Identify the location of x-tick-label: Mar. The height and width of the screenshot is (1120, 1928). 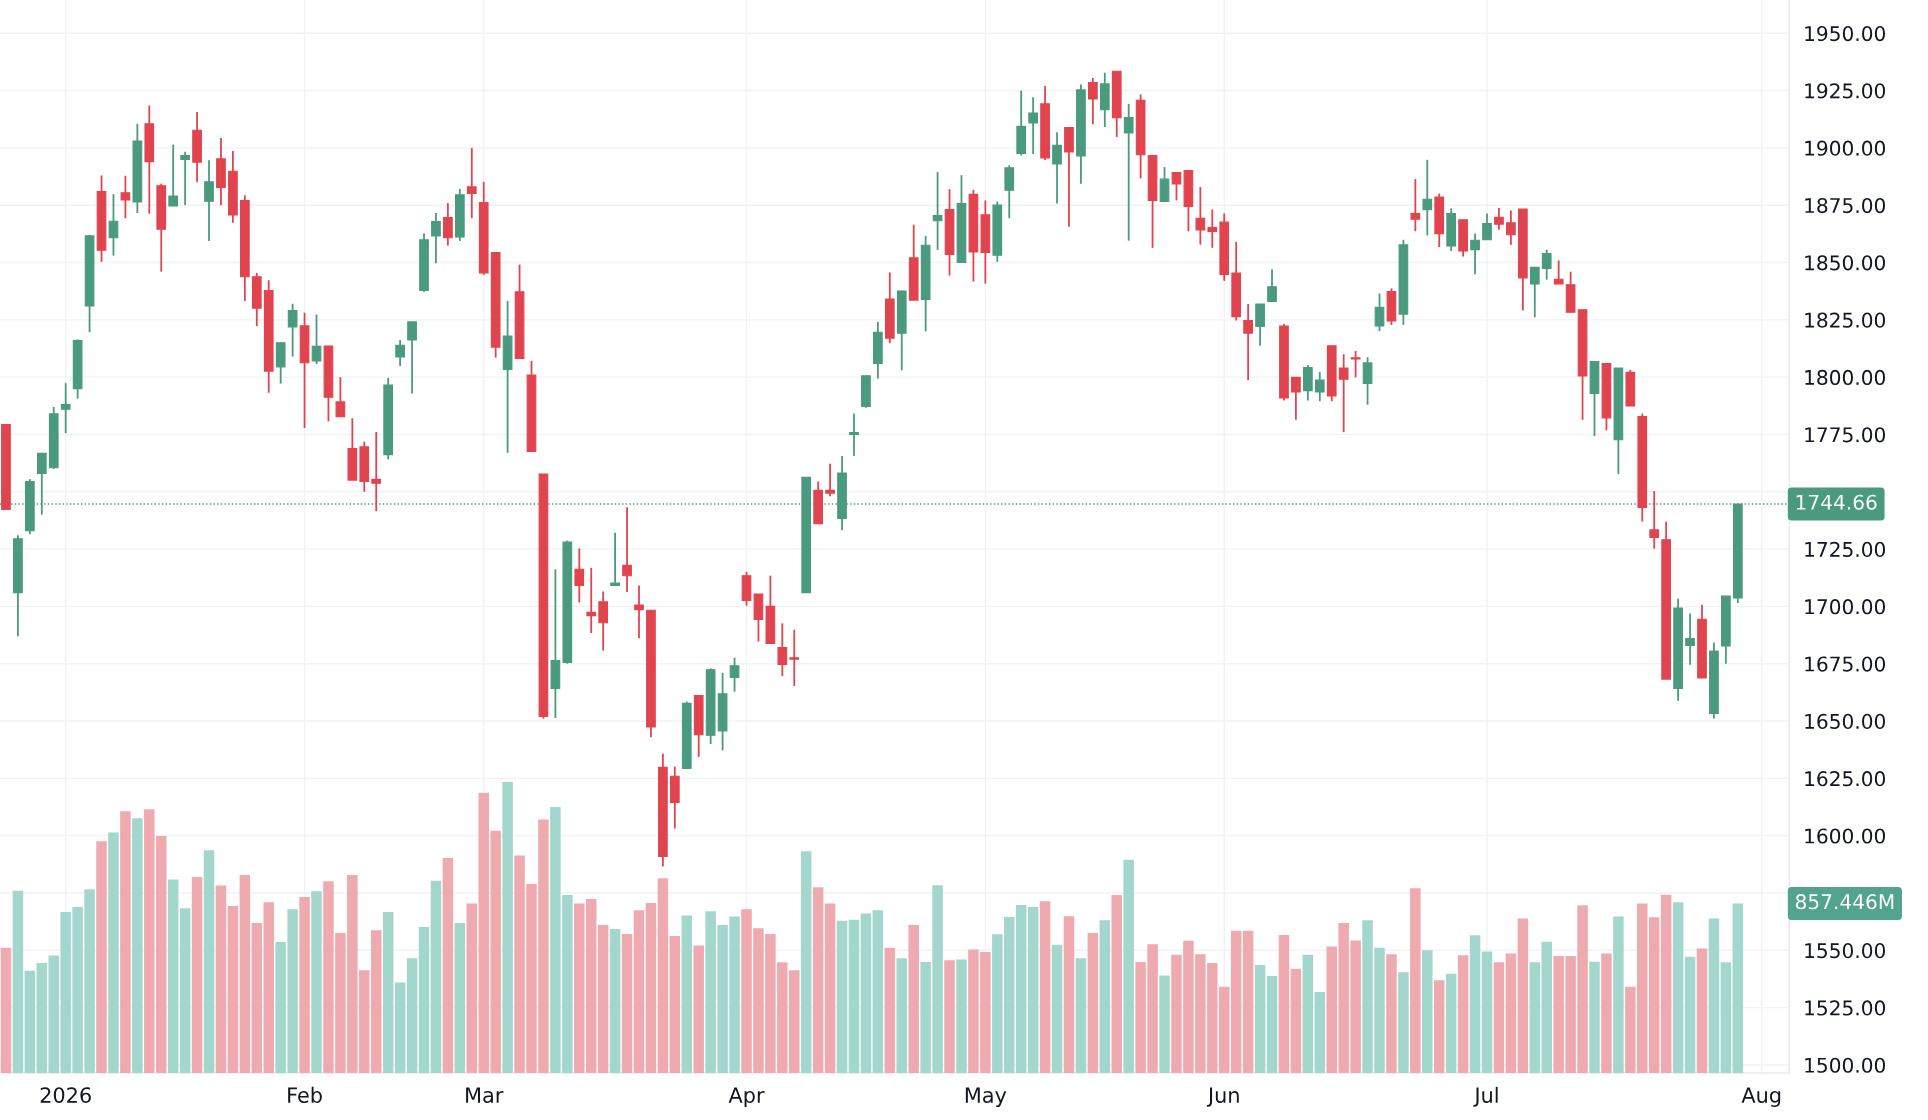
(485, 1095).